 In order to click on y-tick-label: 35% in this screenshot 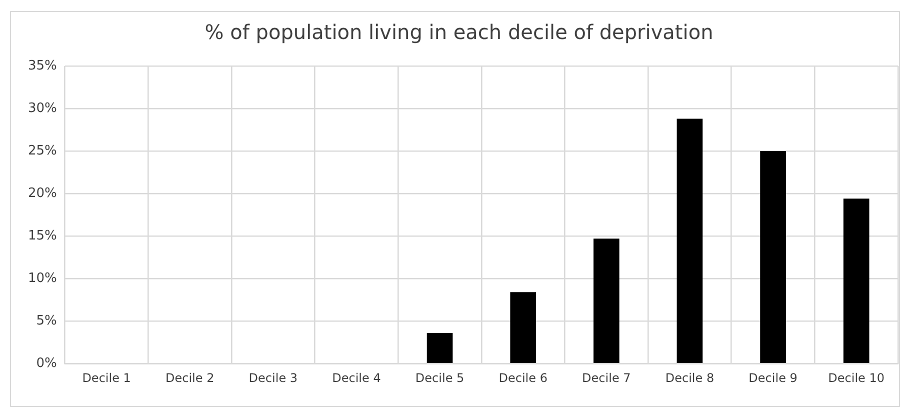, I will do `click(42, 66)`.